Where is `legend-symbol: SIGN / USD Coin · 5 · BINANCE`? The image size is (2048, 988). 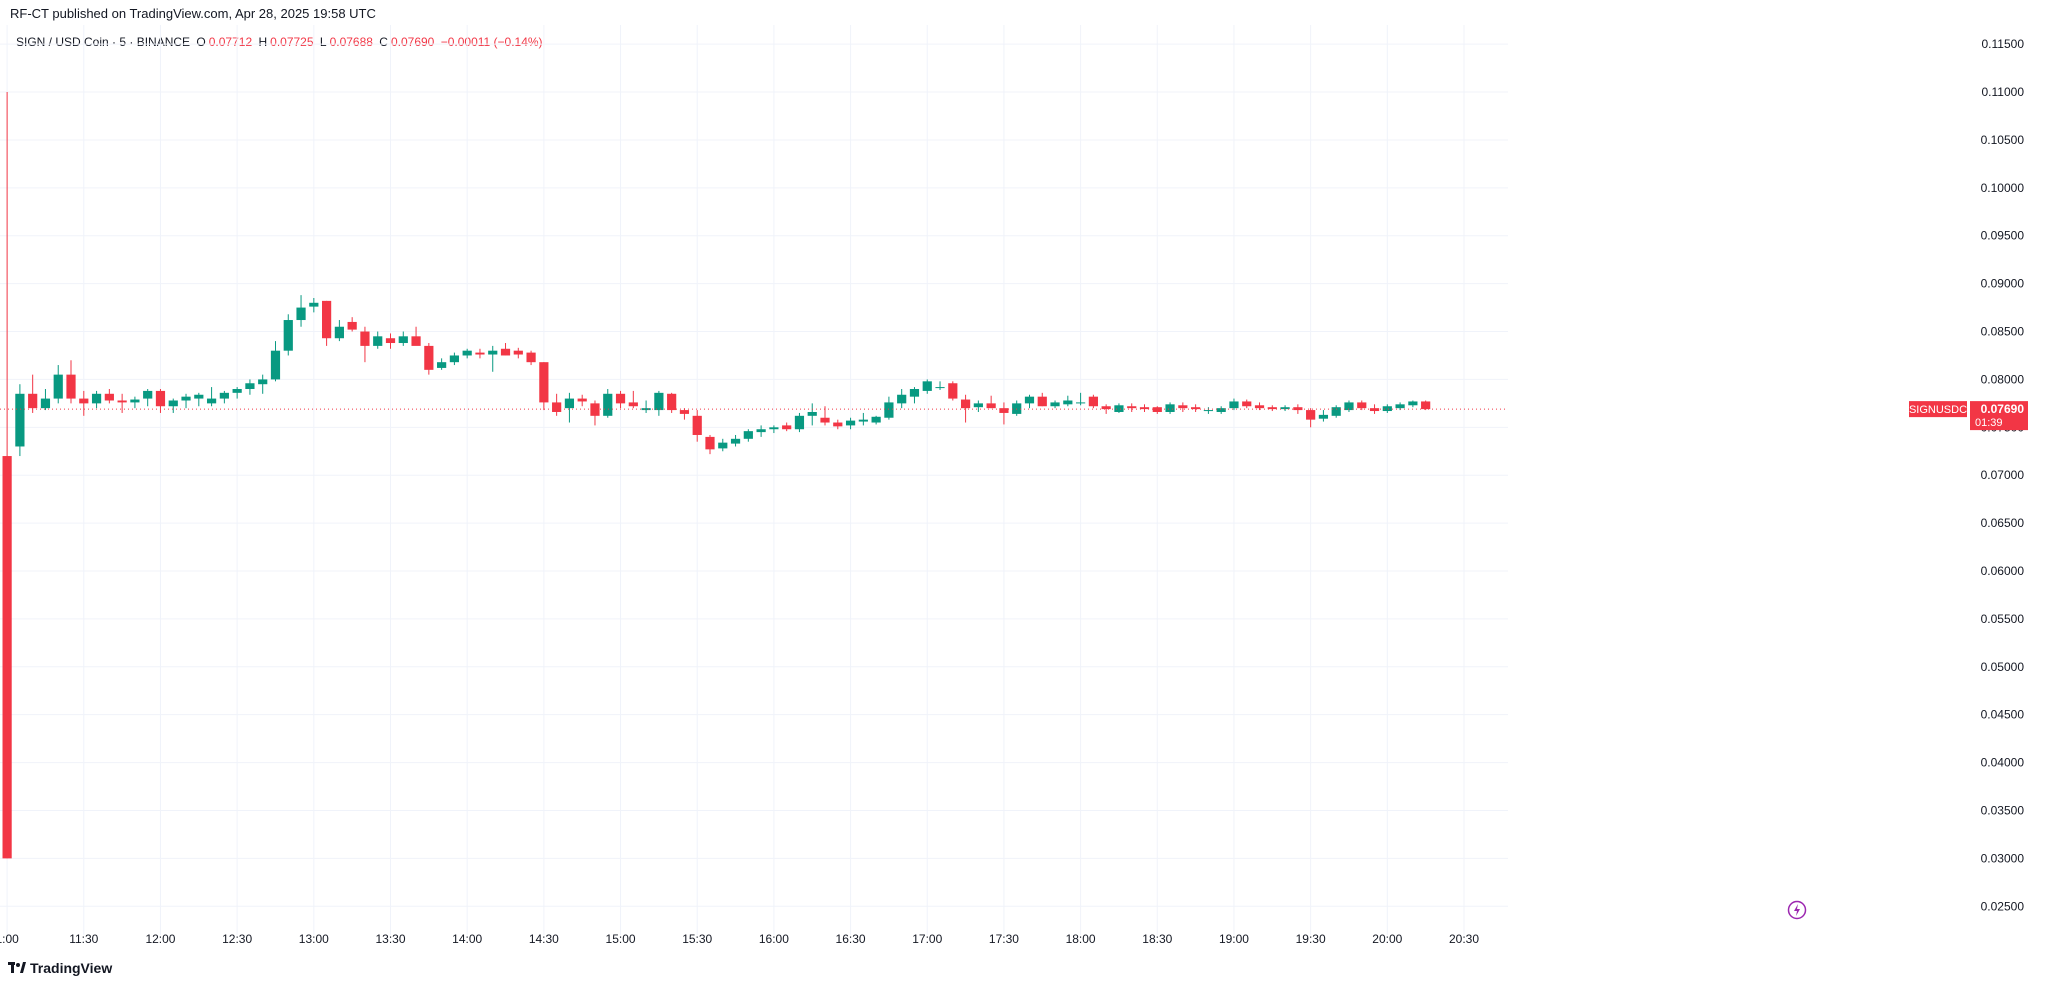
legend-symbol: SIGN / USD Coin · 5 · BINANCE is located at coordinates (103, 42).